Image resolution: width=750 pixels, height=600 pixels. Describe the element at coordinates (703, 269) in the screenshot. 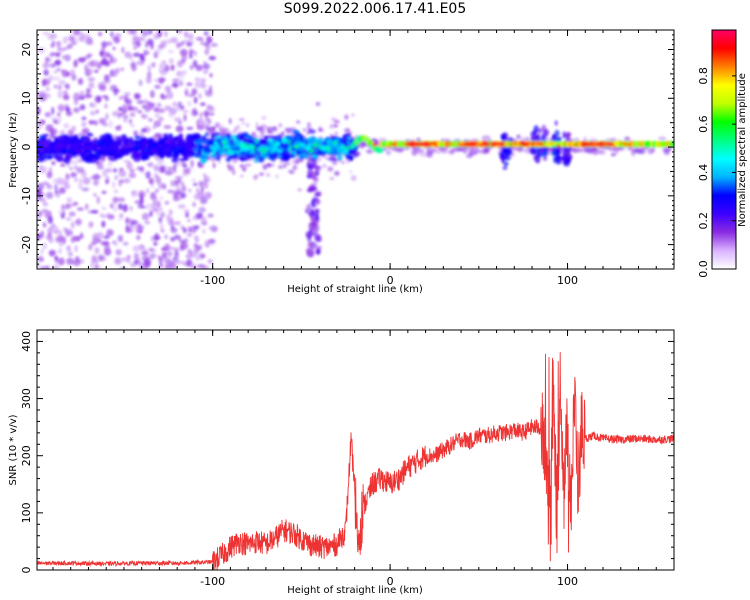

I see `colorbar-tick-label: 0.0` at that location.